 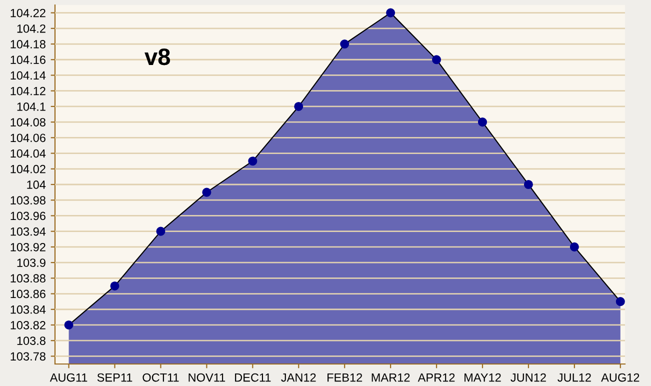 What do you see at coordinates (114, 377) in the screenshot?
I see `x-tick-label: SEP11` at bounding box center [114, 377].